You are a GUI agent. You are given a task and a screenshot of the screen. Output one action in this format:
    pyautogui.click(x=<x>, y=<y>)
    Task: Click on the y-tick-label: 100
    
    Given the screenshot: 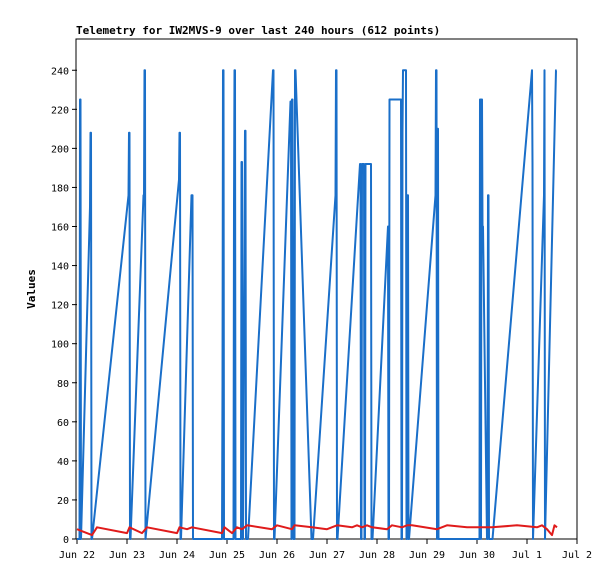 What is the action you would take?
    pyautogui.click(x=60, y=345)
    